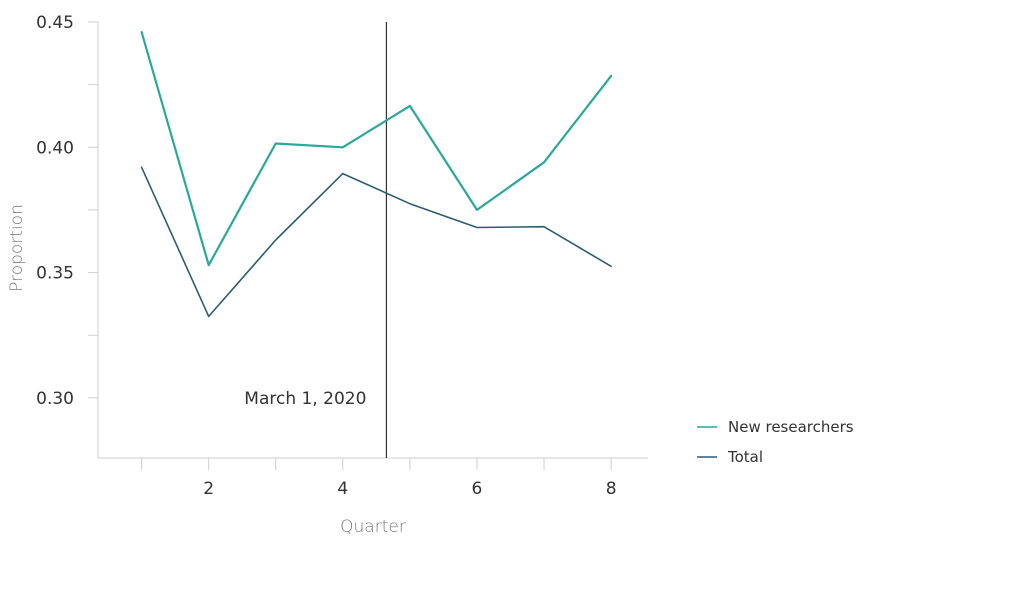 The image size is (1024, 616). What do you see at coordinates (791, 427) in the screenshot?
I see `legend-label: New researchers` at bounding box center [791, 427].